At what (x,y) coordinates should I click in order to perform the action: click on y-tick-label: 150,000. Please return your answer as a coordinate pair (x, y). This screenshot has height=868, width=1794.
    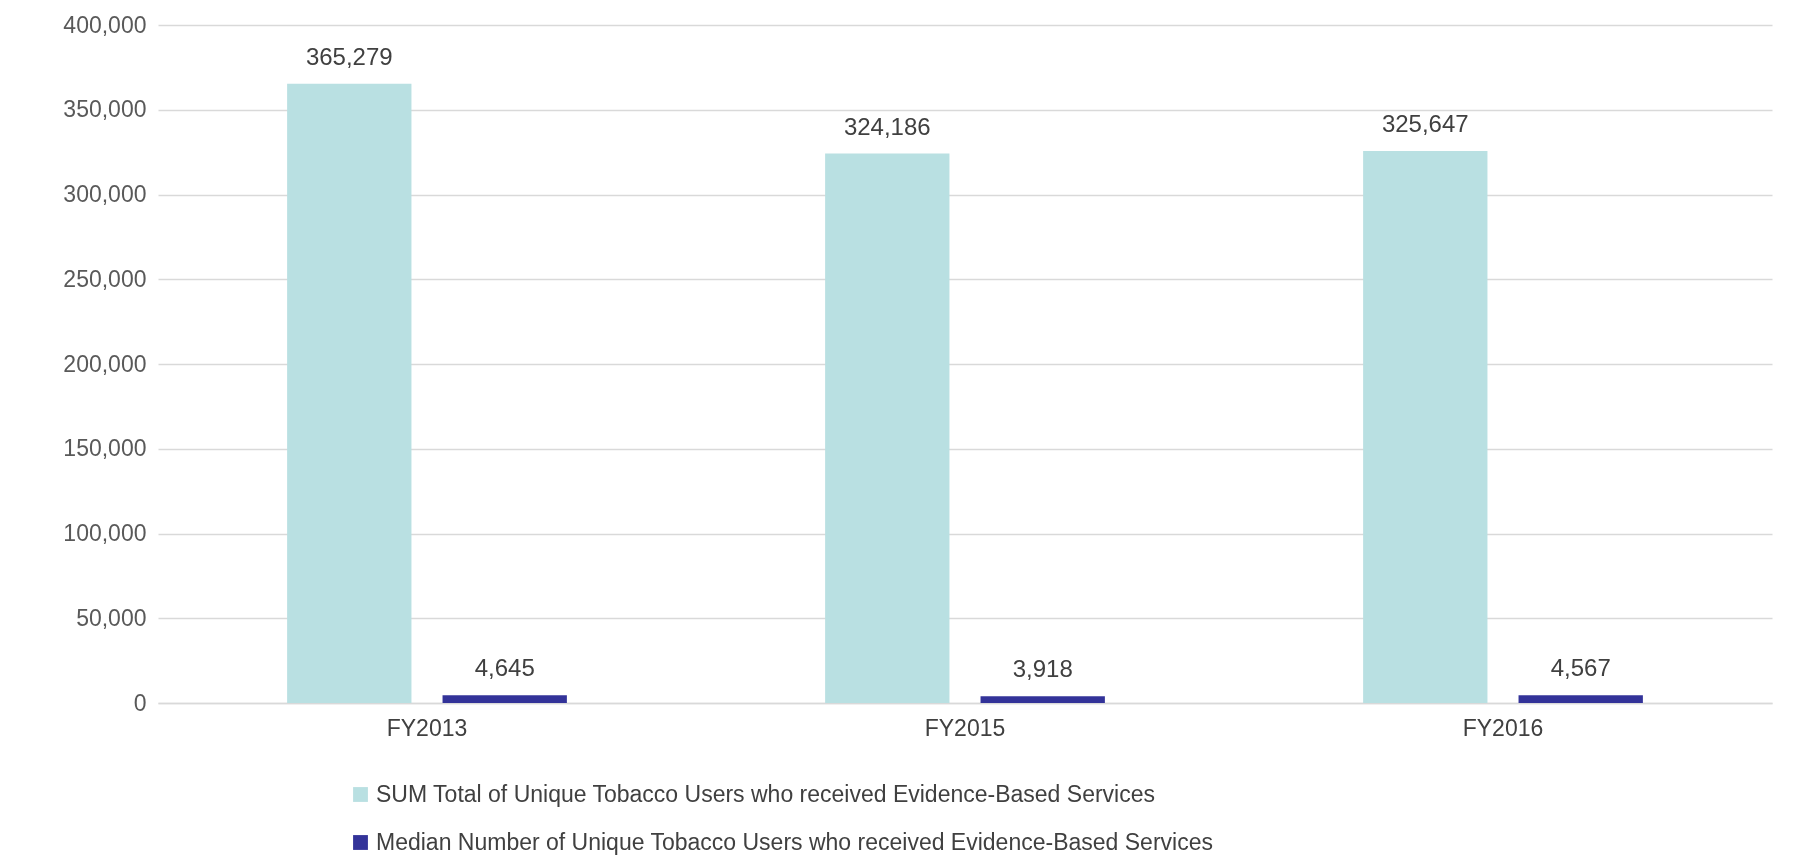
    Looking at the image, I should click on (105, 448).